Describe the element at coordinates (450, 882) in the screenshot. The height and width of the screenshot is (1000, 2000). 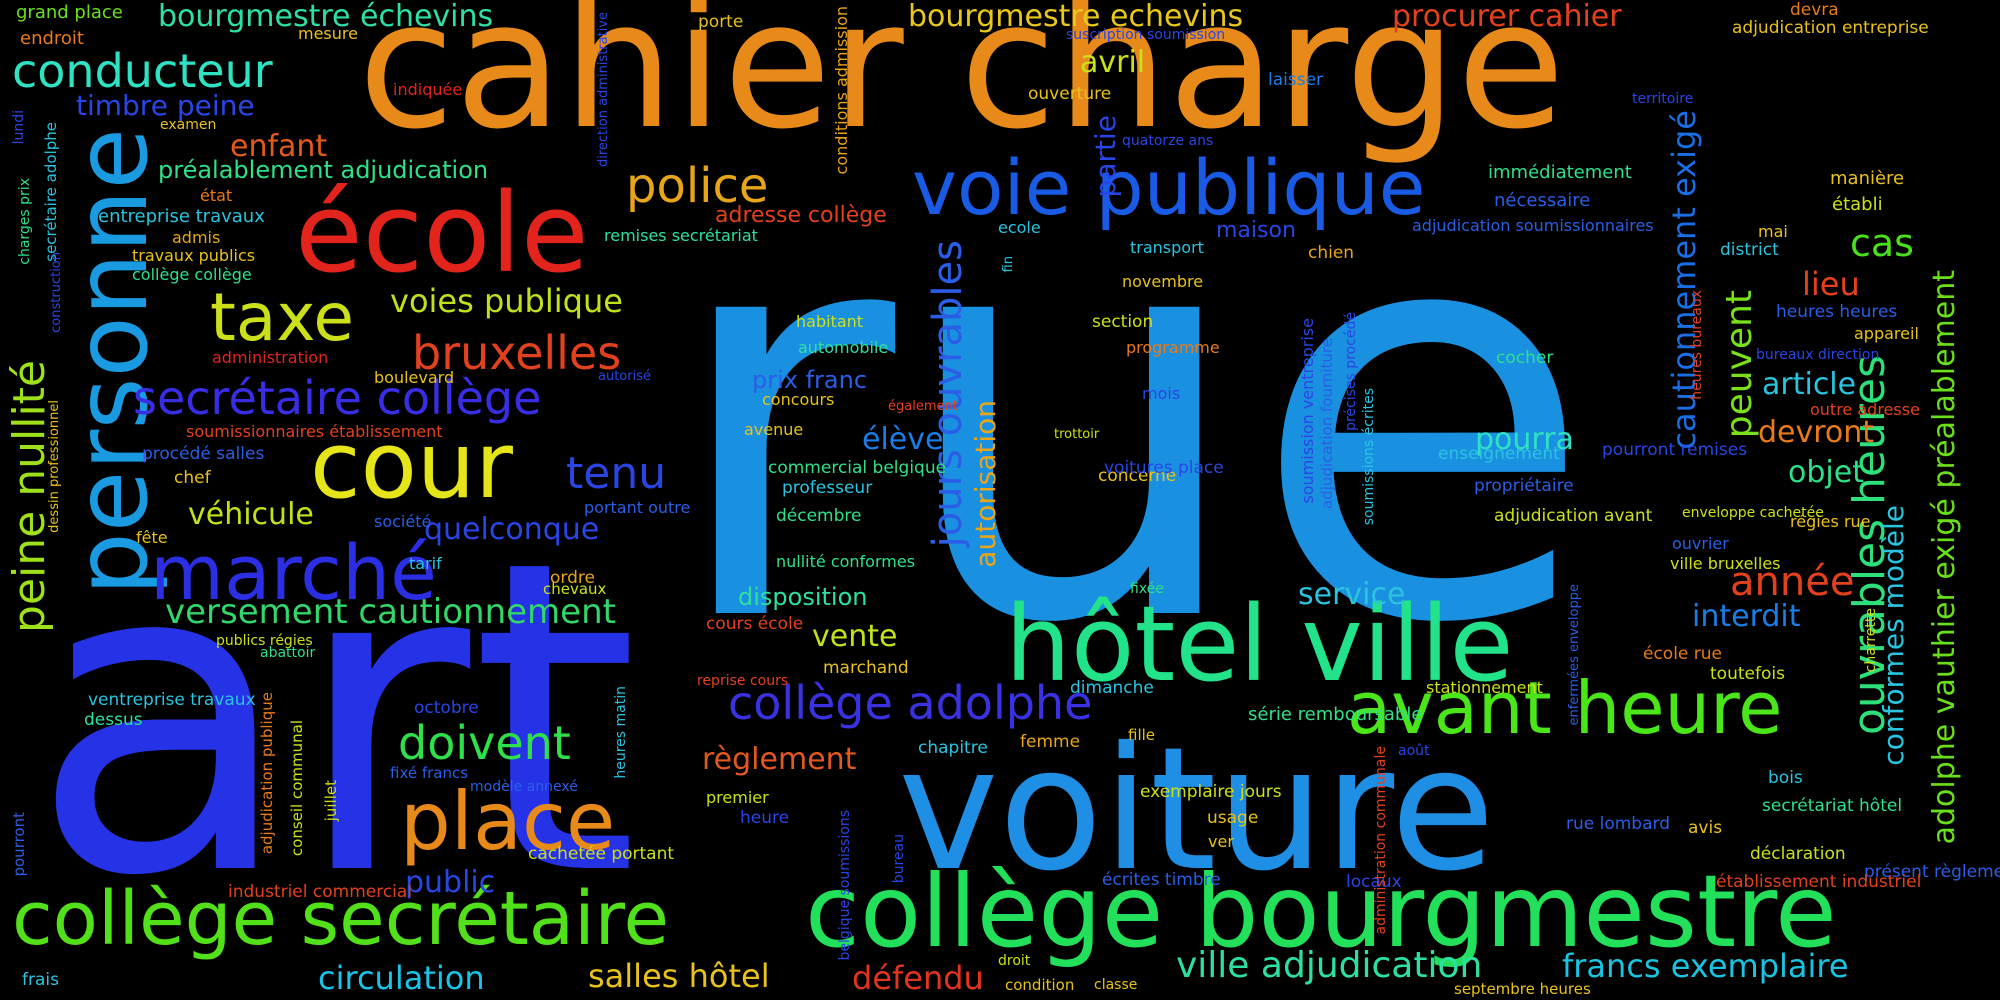
I see `word: public` at that location.